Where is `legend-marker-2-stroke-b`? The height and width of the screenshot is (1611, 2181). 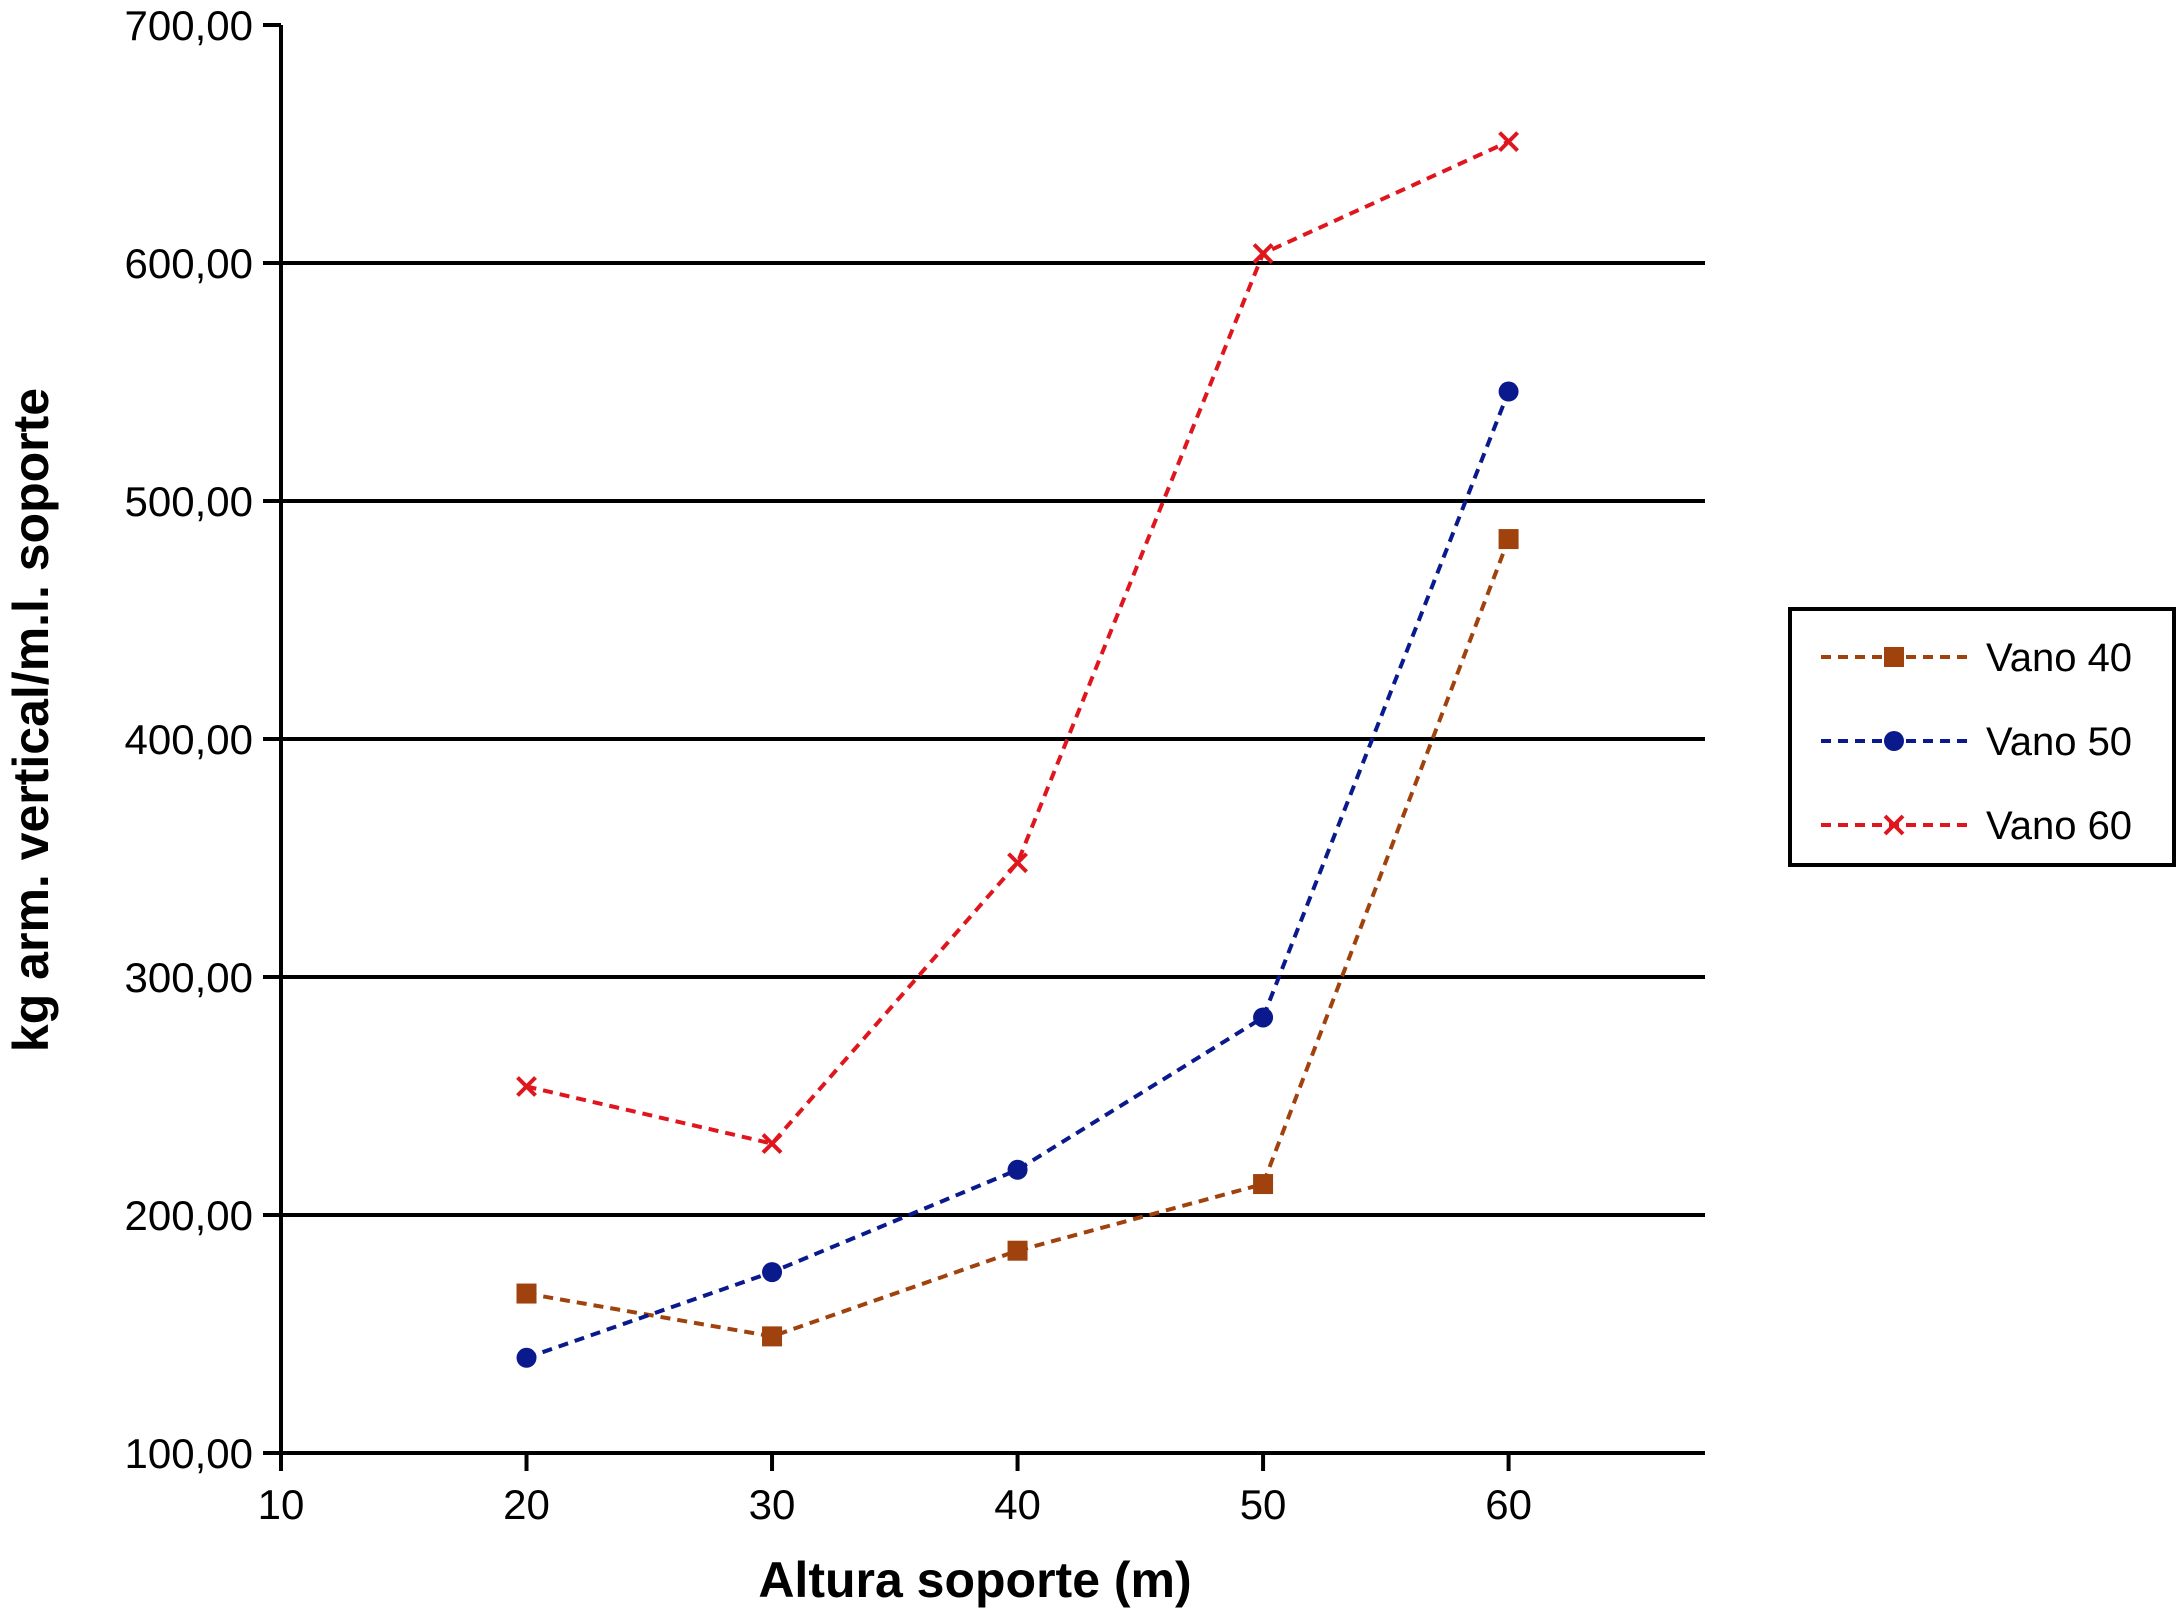 legend-marker-2-stroke-b is located at coordinates (1894, 825).